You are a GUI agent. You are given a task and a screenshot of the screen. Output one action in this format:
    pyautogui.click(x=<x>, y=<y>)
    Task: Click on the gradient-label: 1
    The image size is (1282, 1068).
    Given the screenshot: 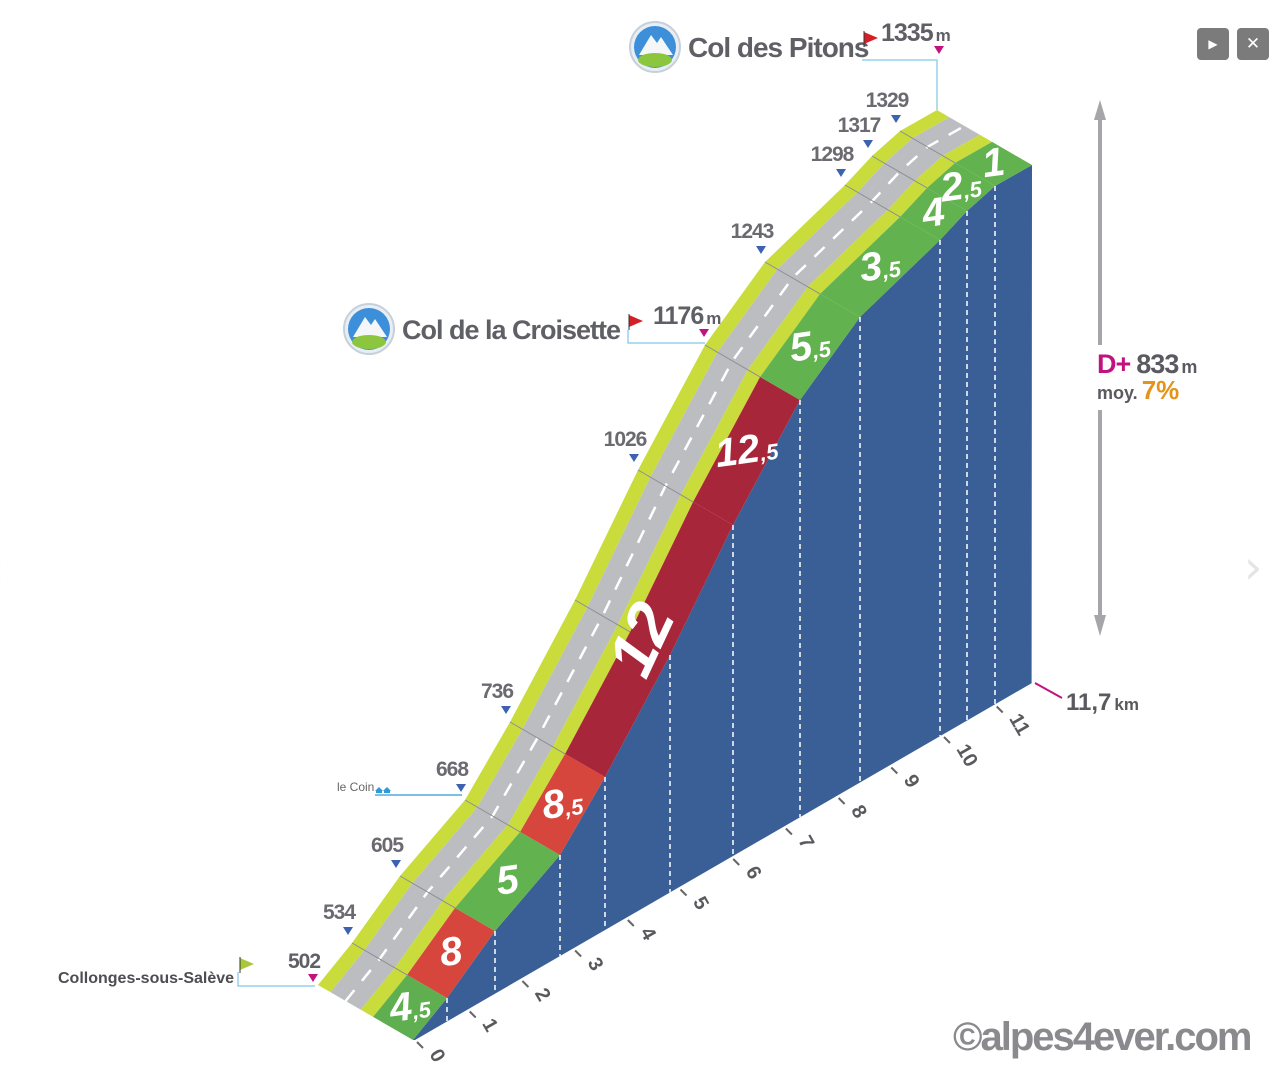 What is the action you would take?
    pyautogui.click(x=993, y=163)
    